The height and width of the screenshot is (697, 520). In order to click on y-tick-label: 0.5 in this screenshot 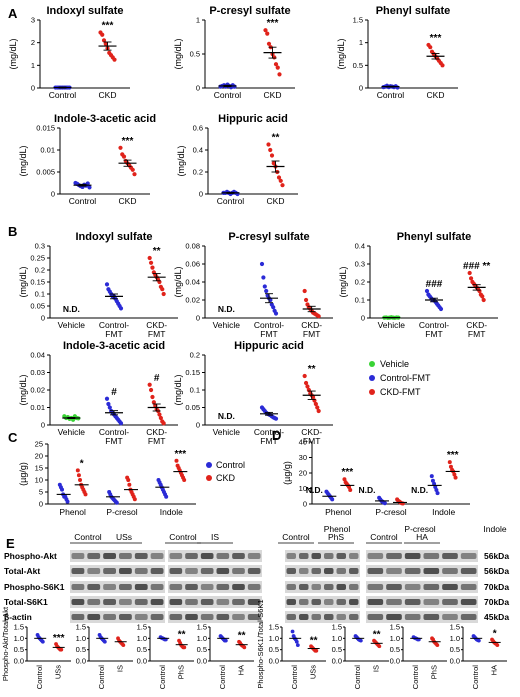, I will do `click(358, 65)`.